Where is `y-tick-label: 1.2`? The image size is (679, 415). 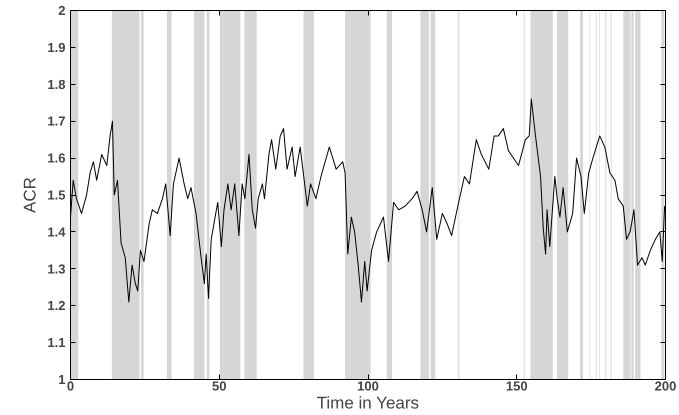
y-tick-label: 1.2 is located at coordinates (56, 306).